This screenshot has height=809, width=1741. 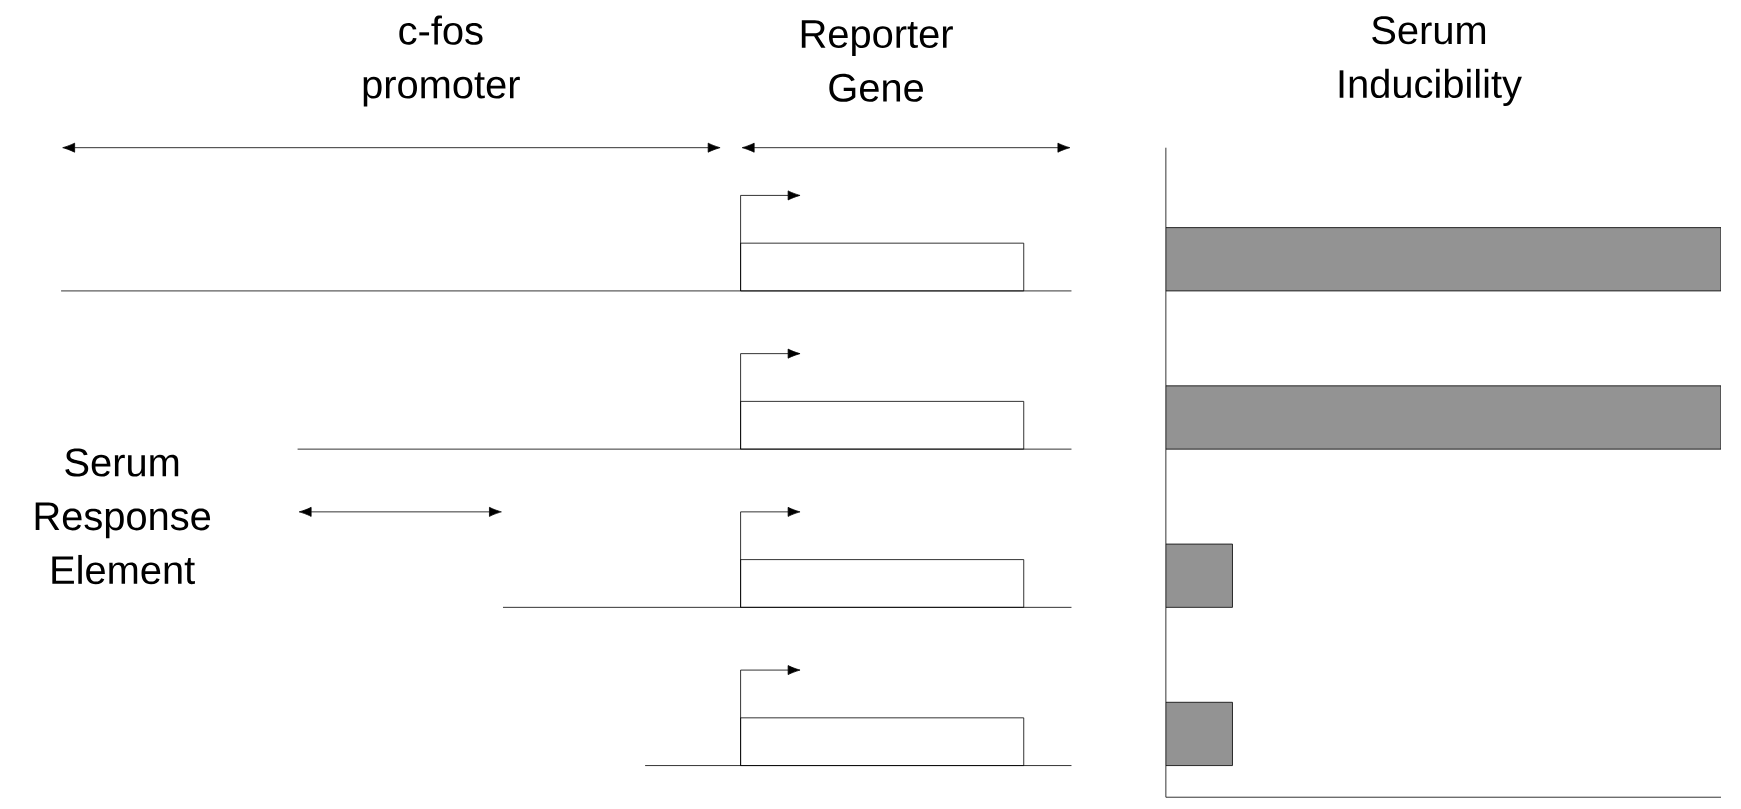 What do you see at coordinates (877, 61) in the screenshot?
I see `text: Reporter Gene` at bounding box center [877, 61].